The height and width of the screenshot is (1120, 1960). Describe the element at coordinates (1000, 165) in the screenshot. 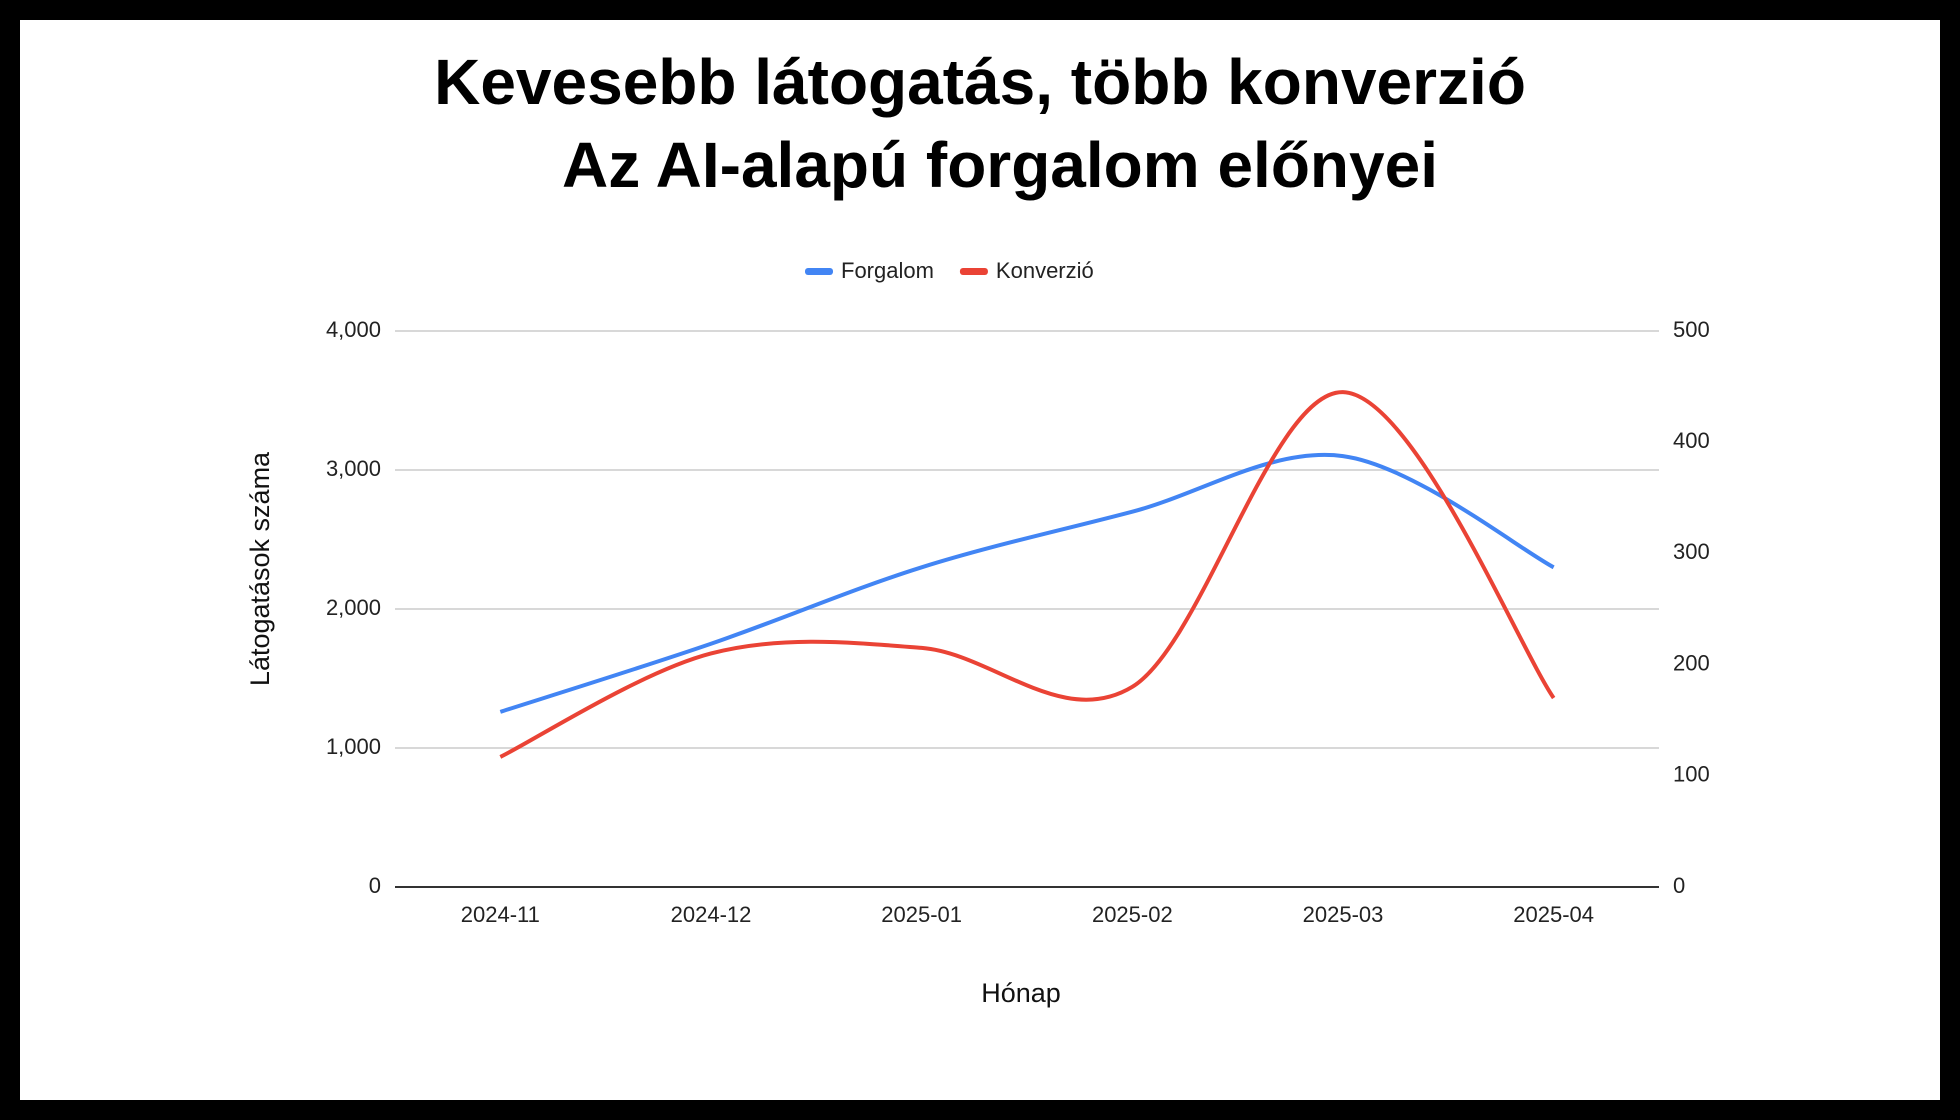

I see `chart-subtitle: Az AI-alapú forgalom előnyei` at that location.